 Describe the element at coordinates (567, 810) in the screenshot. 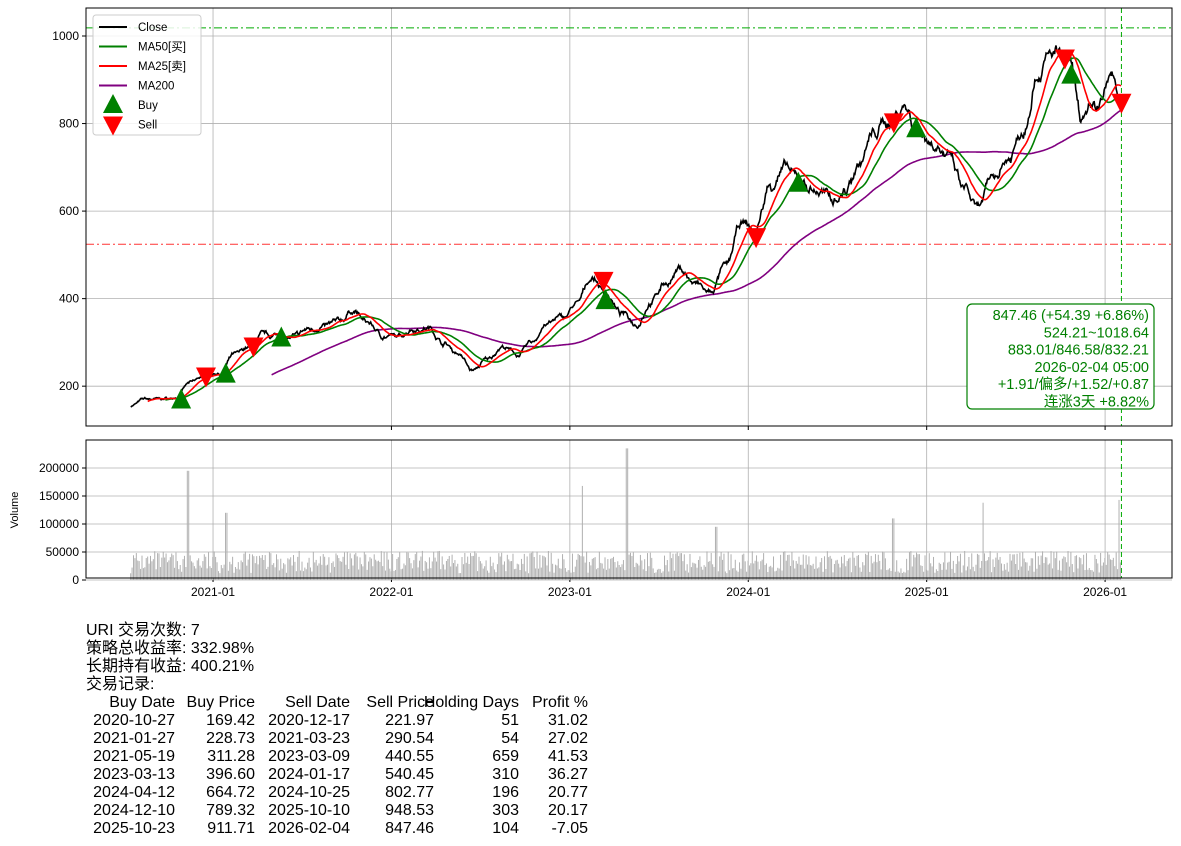

I see `cell: 20.17` at that location.